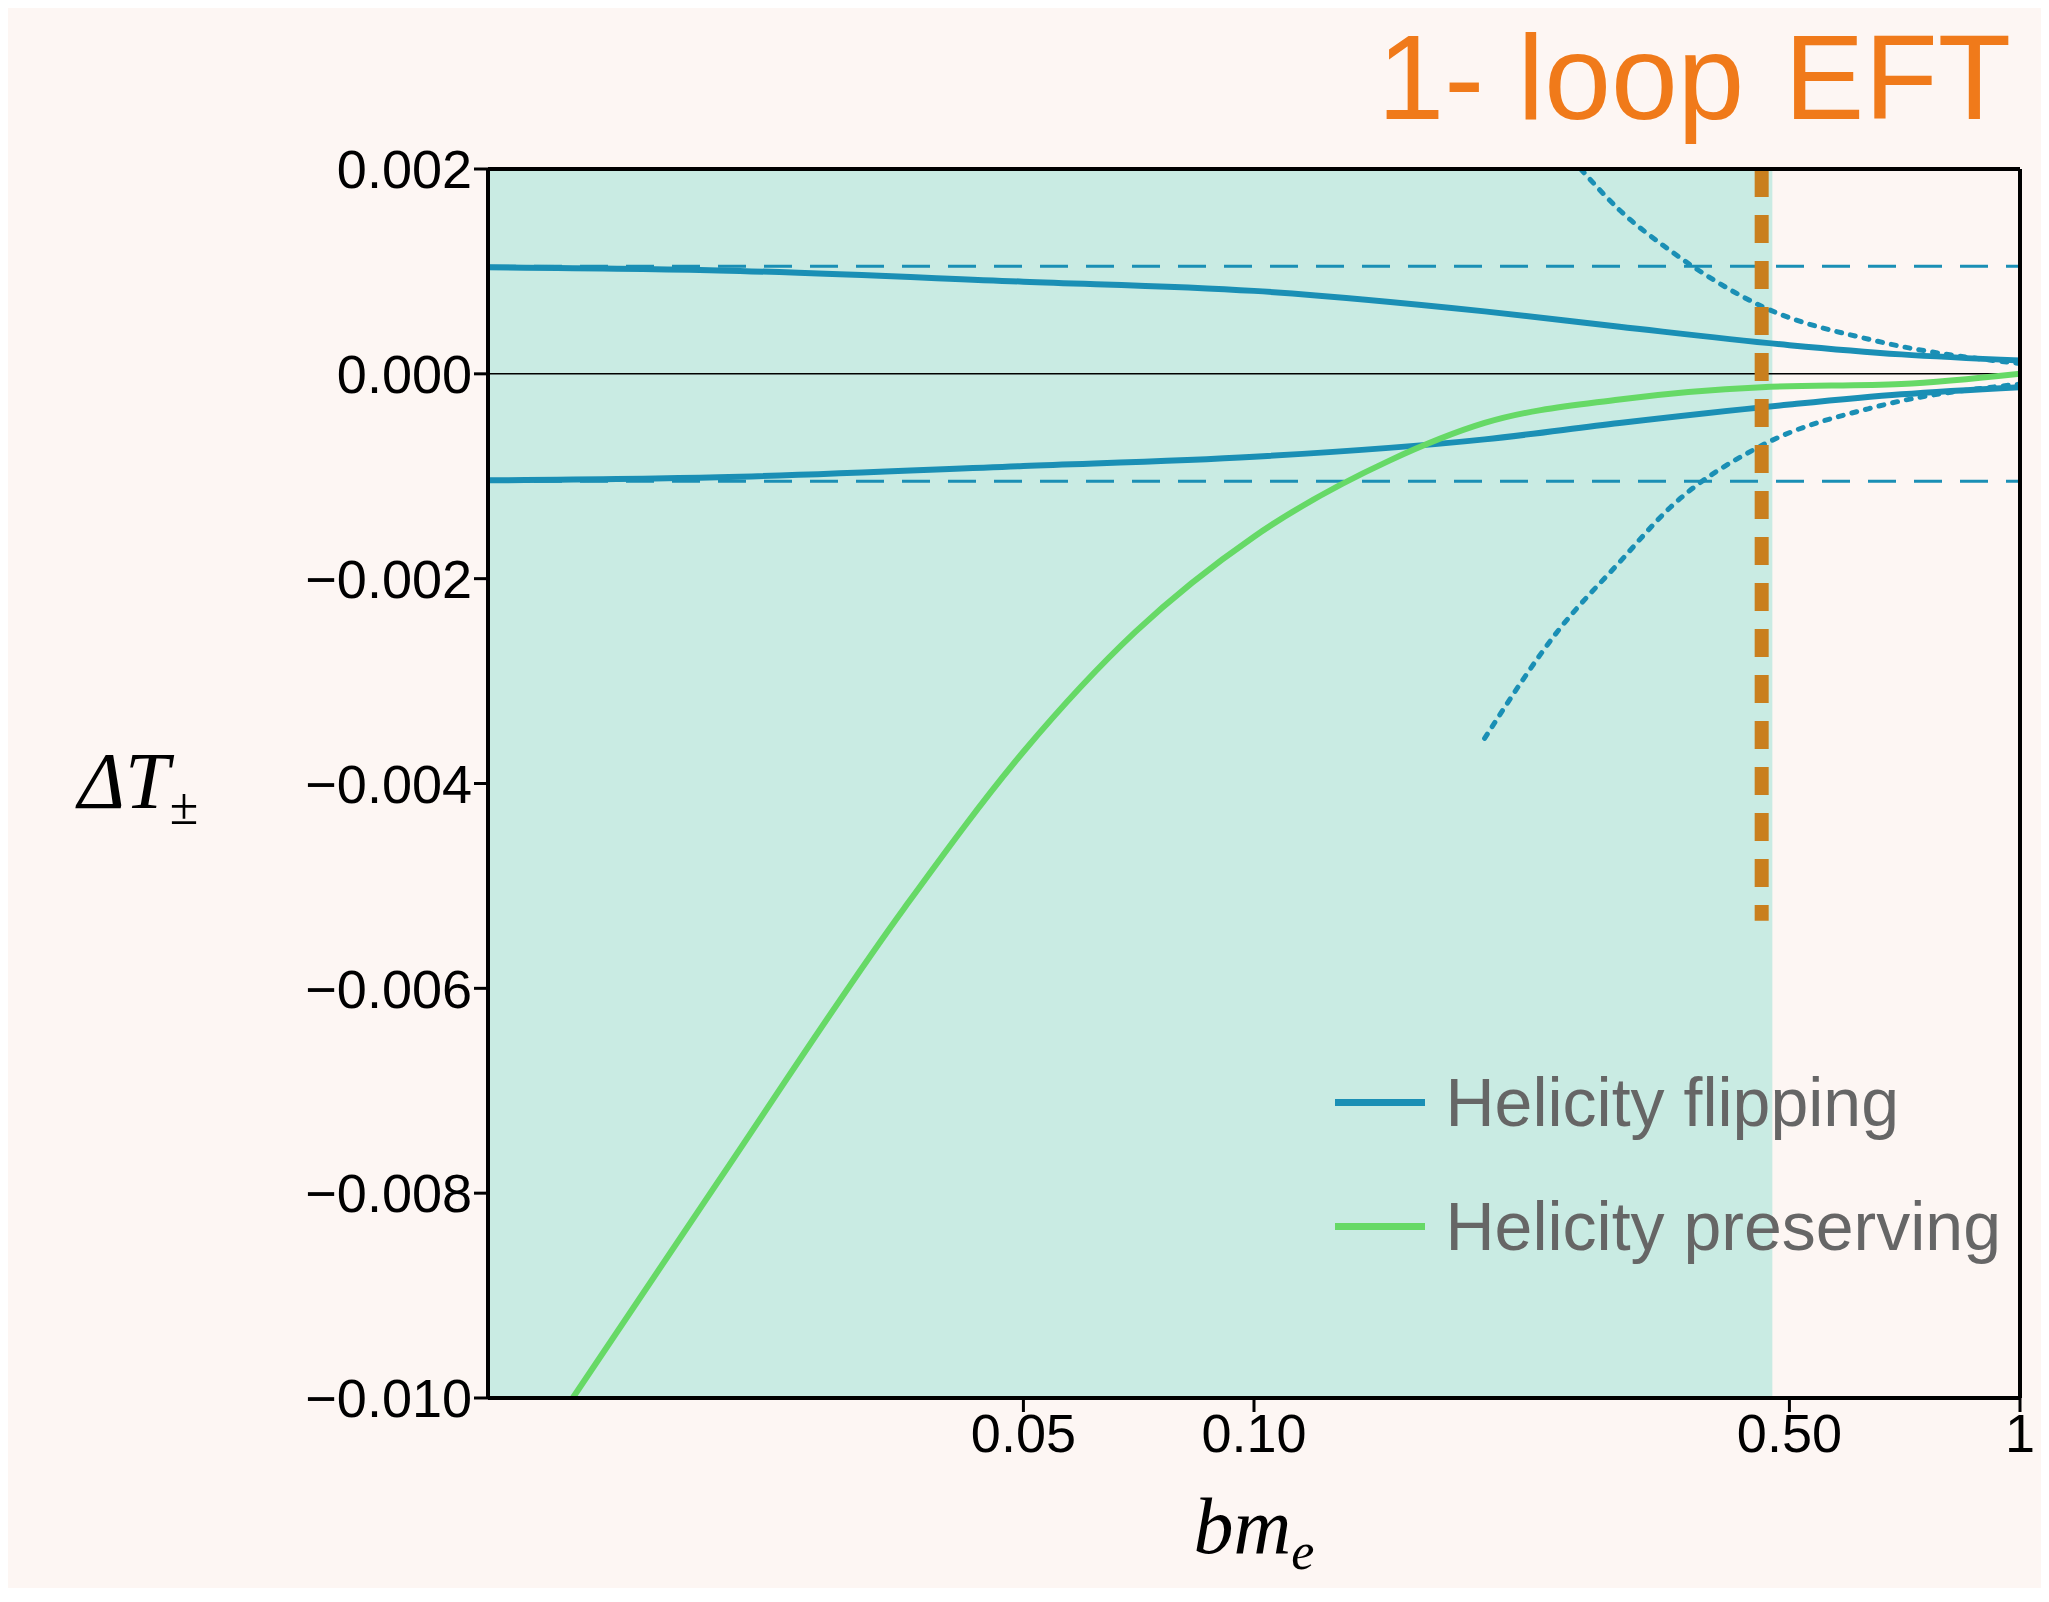 The width and height of the screenshot is (2049, 1602). Describe the element at coordinates (404, 374) in the screenshot. I see `y-tick-label: 0.000` at that location.